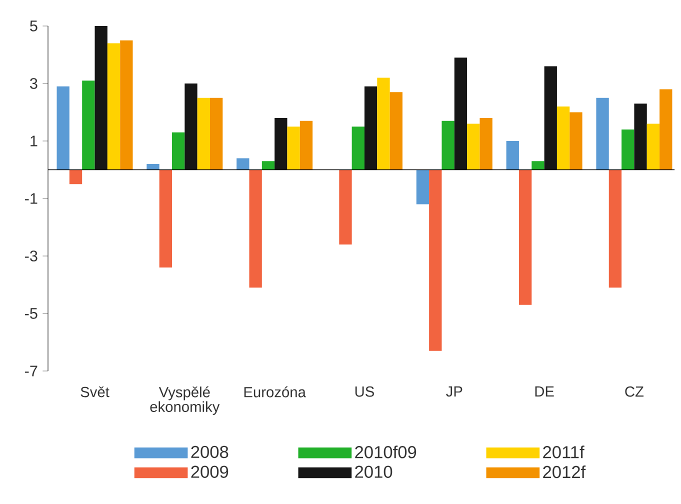 The width and height of the screenshot is (681, 504). I want to click on y-tick-label: 3, so click(34, 83).